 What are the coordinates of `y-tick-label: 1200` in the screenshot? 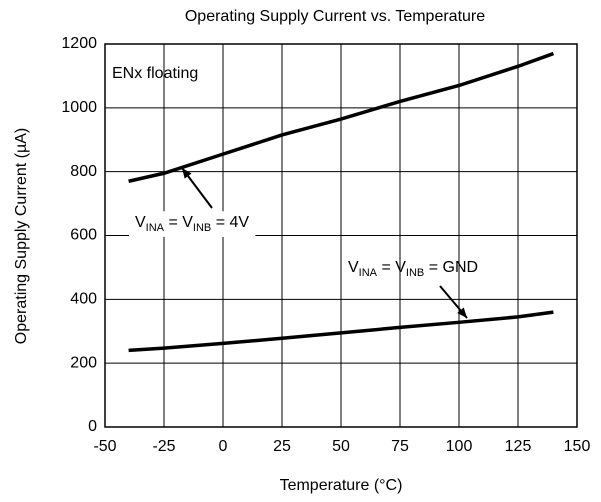 It's located at (79, 43).